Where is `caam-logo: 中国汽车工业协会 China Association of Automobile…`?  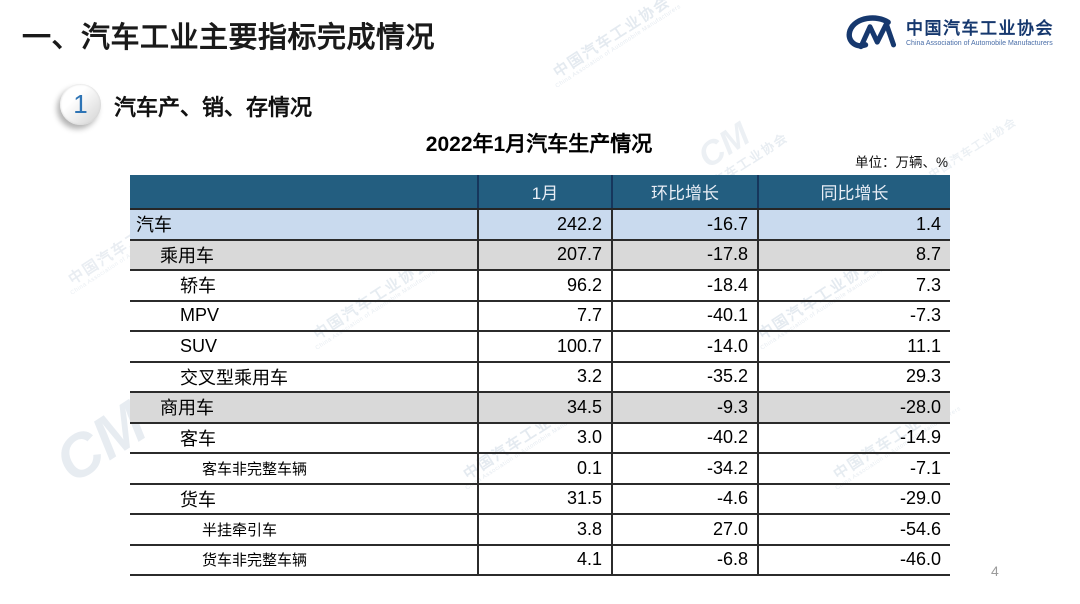 caam-logo: 中国汽车工业协会 China Association of Automobile… is located at coordinates (947, 36).